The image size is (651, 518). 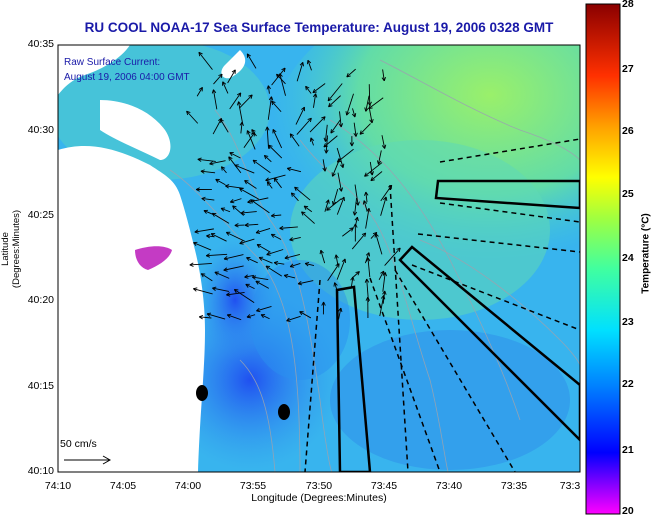 What do you see at coordinates (319, 498) in the screenshot?
I see `x-axis-title: Longitude (Degrees:Minutes)` at bounding box center [319, 498].